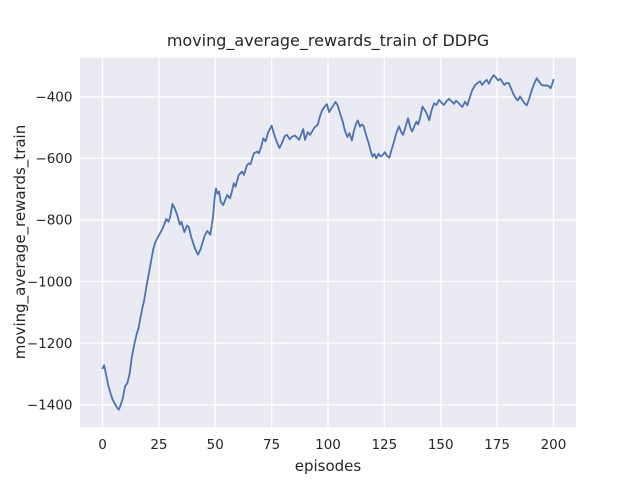 The image size is (640, 480). Describe the element at coordinates (271, 445) in the screenshot. I see `x-tick-label: 75` at that location.